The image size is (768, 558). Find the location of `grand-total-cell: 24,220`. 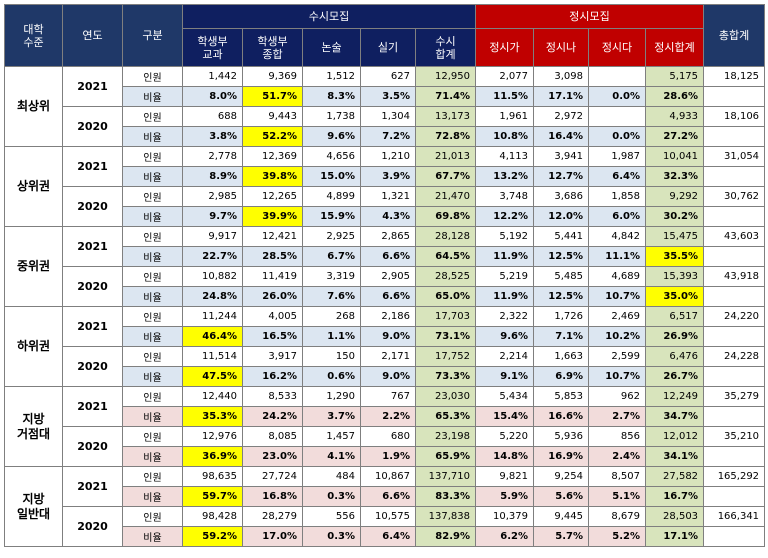

grand-total-cell: 24,220 is located at coordinates (734, 316).